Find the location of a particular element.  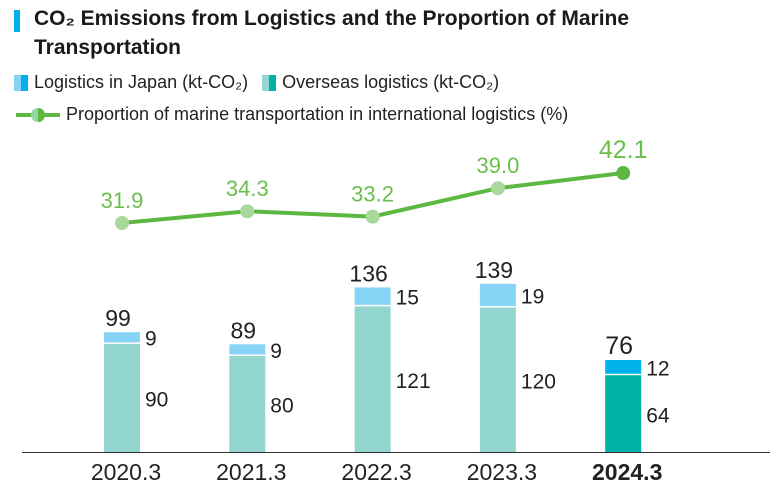

data-label-total: 99 is located at coordinates (118, 318).